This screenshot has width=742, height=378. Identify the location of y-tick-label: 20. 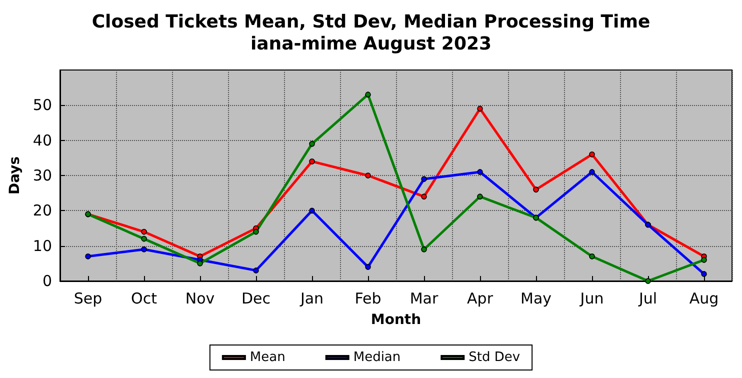
(42, 211).